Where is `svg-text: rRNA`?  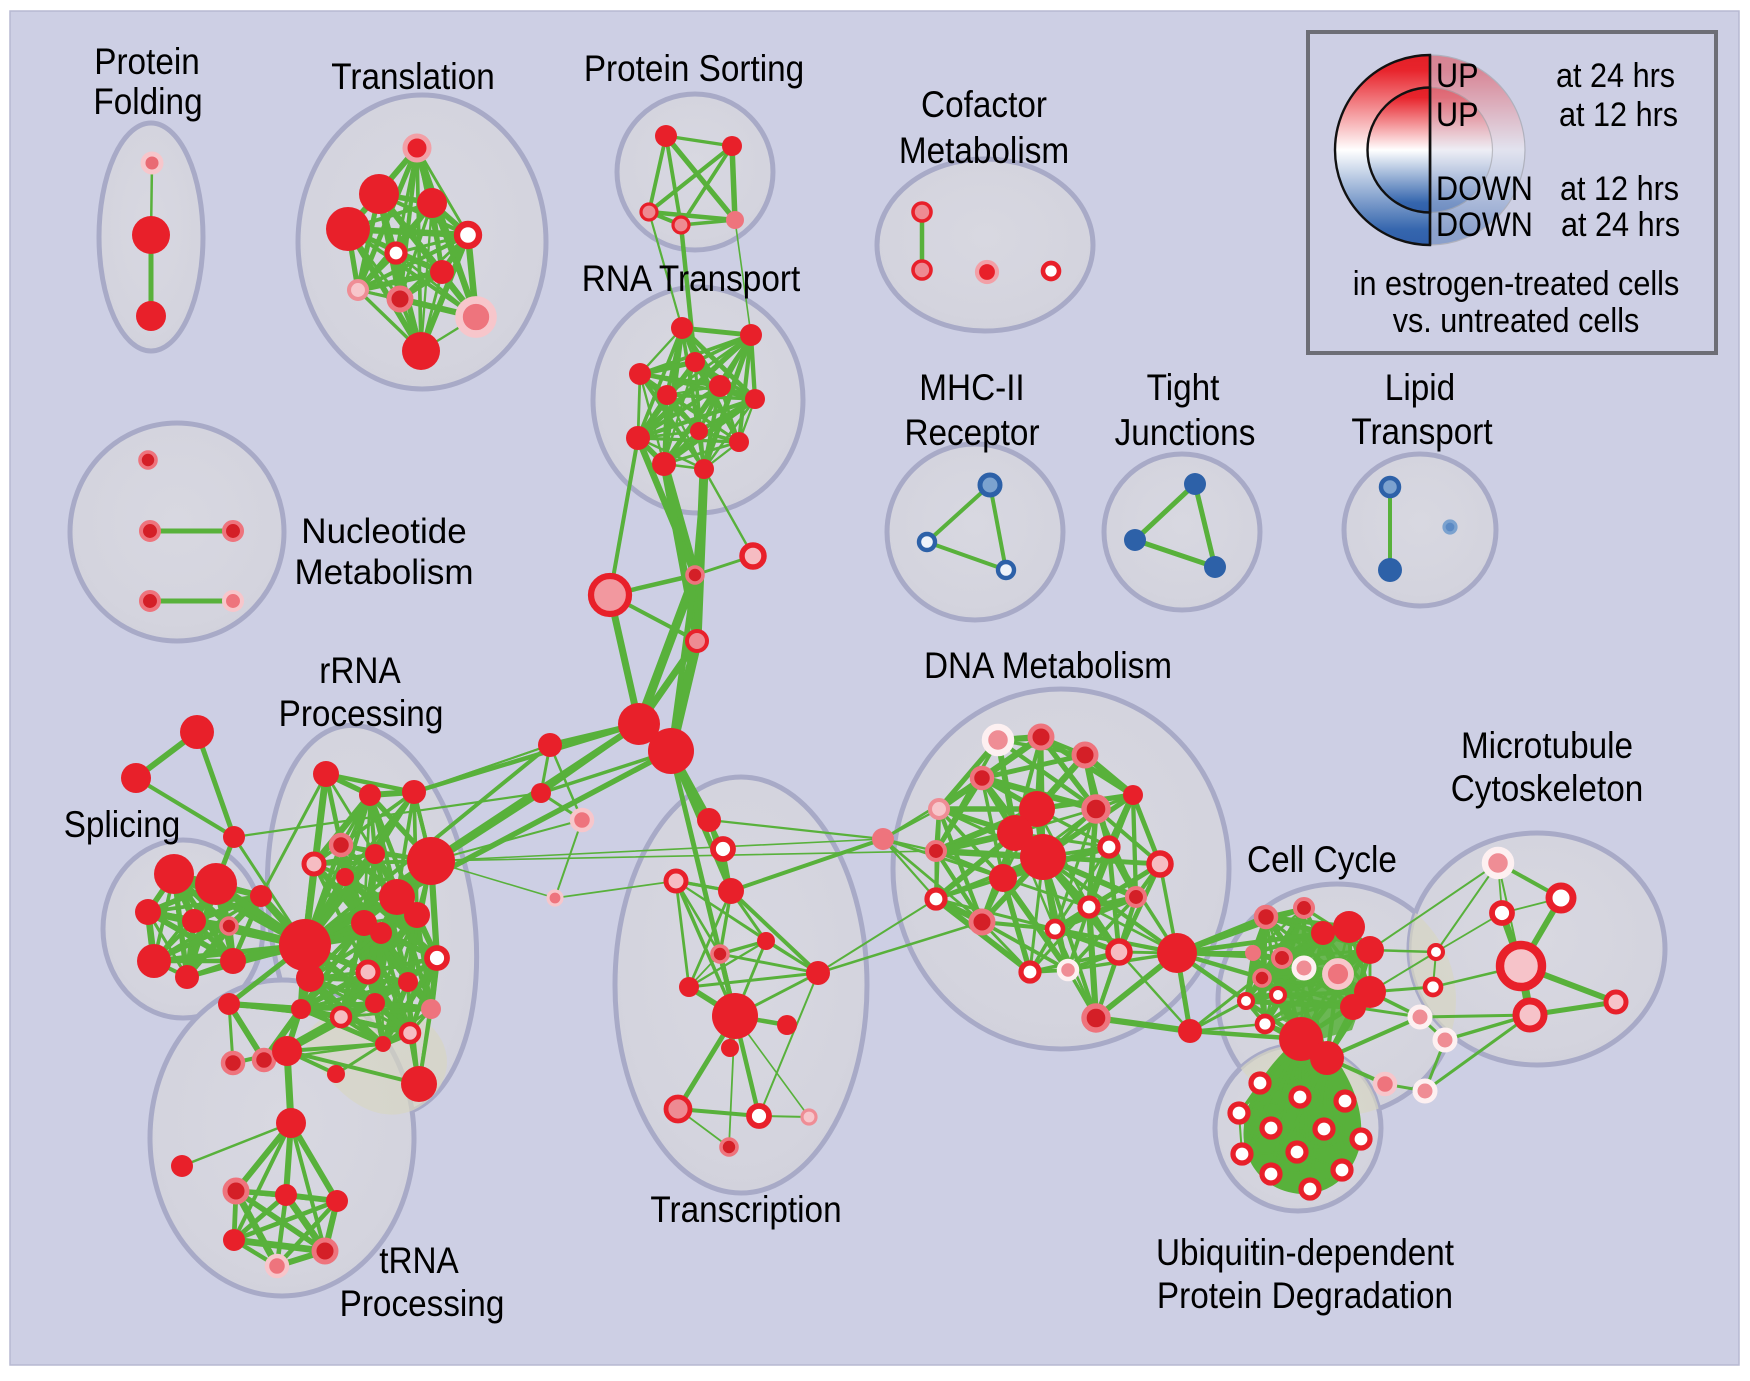
svg-text: rRNA is located at coordinates (360, 670).